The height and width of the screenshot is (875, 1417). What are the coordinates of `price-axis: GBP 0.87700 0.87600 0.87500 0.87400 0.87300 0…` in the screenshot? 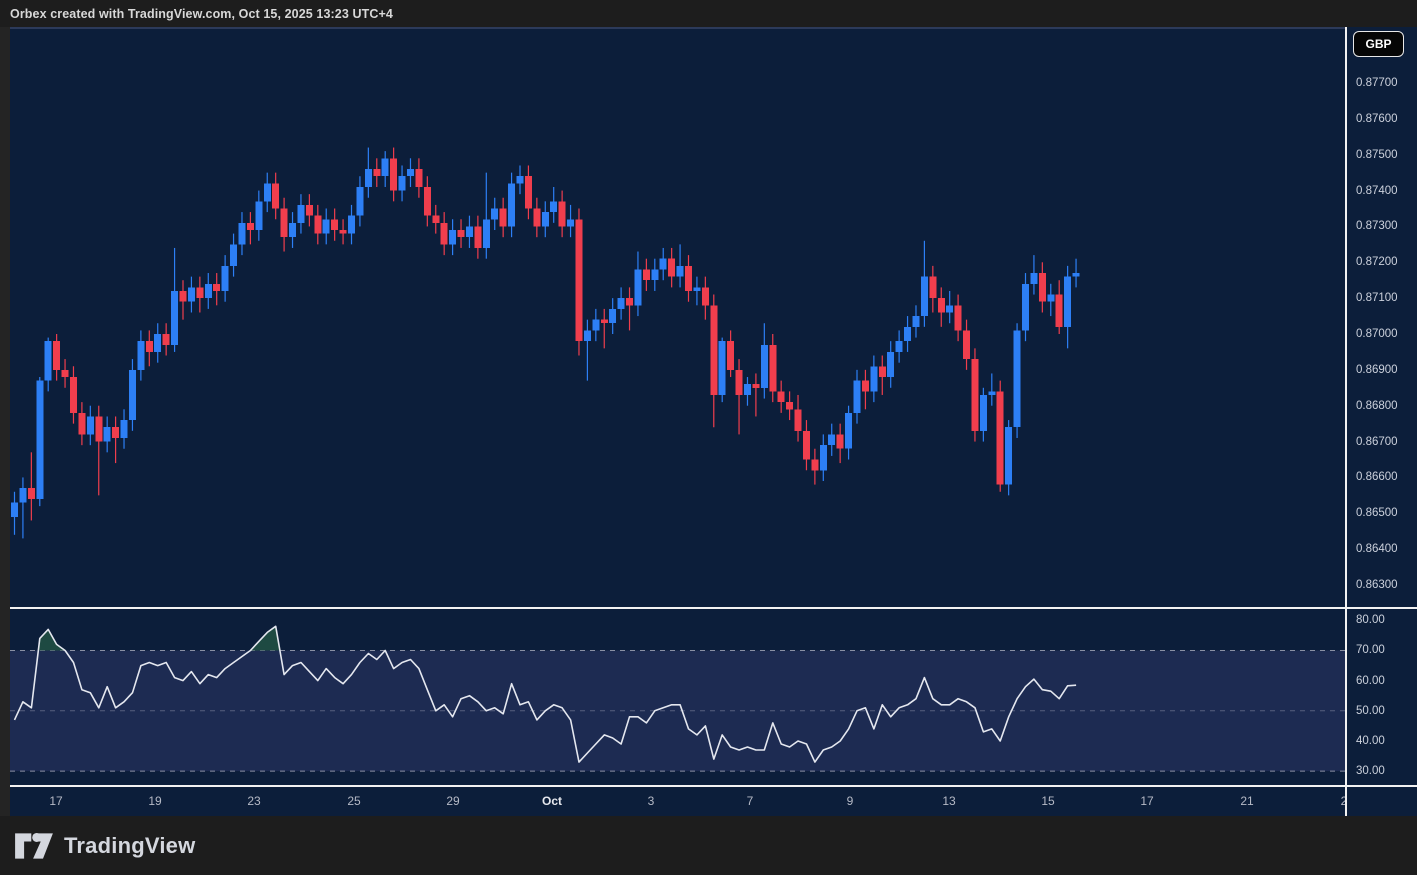 It's located at (1381, 421).